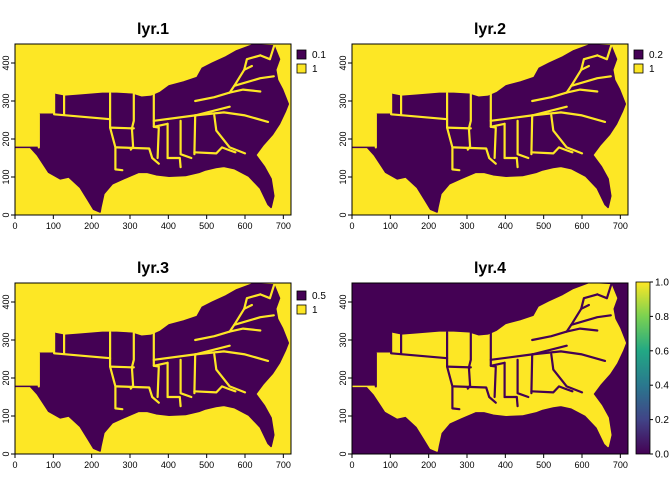 The width and height of the screenshot is (672, 480). Describe the element at coordinates (343, 214) in the screenshot. I see `y-tick-label: 0` at that location.